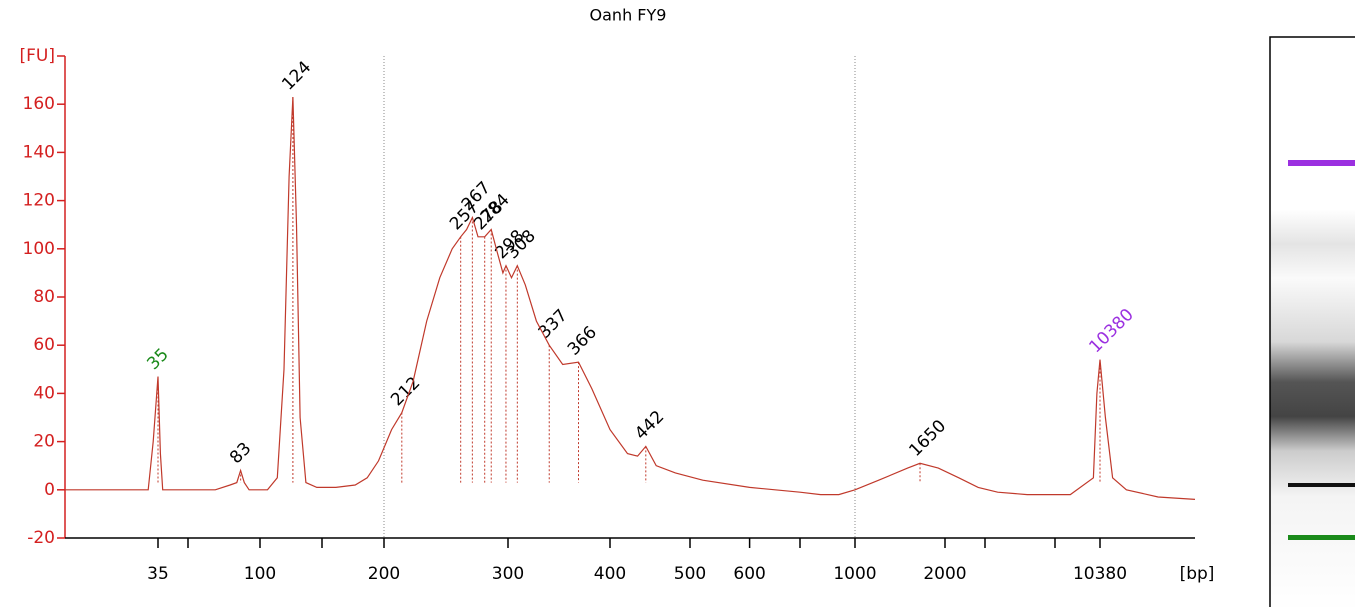 The height and width of the screenshot is (611, 1355). What do you see at coordinates (158, 574) in the screenshot?
I see `x-tick-label: 35` at bounding box center [158, 574].